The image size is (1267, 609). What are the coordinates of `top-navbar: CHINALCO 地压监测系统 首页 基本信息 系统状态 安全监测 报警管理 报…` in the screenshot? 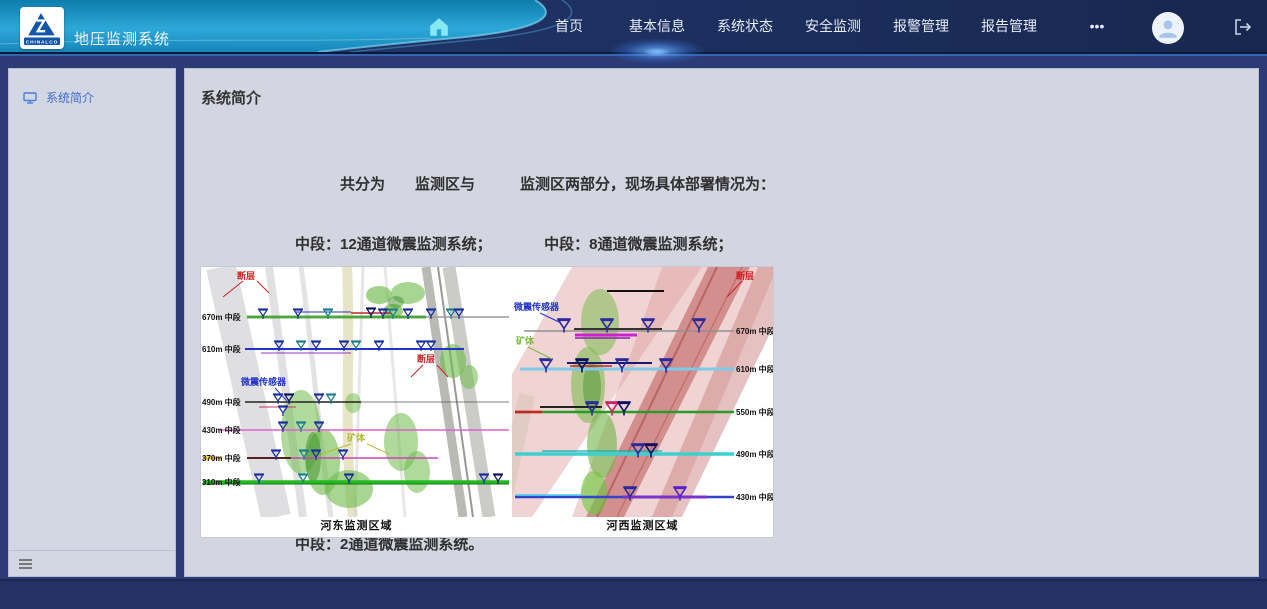 It's located at (633, 26).